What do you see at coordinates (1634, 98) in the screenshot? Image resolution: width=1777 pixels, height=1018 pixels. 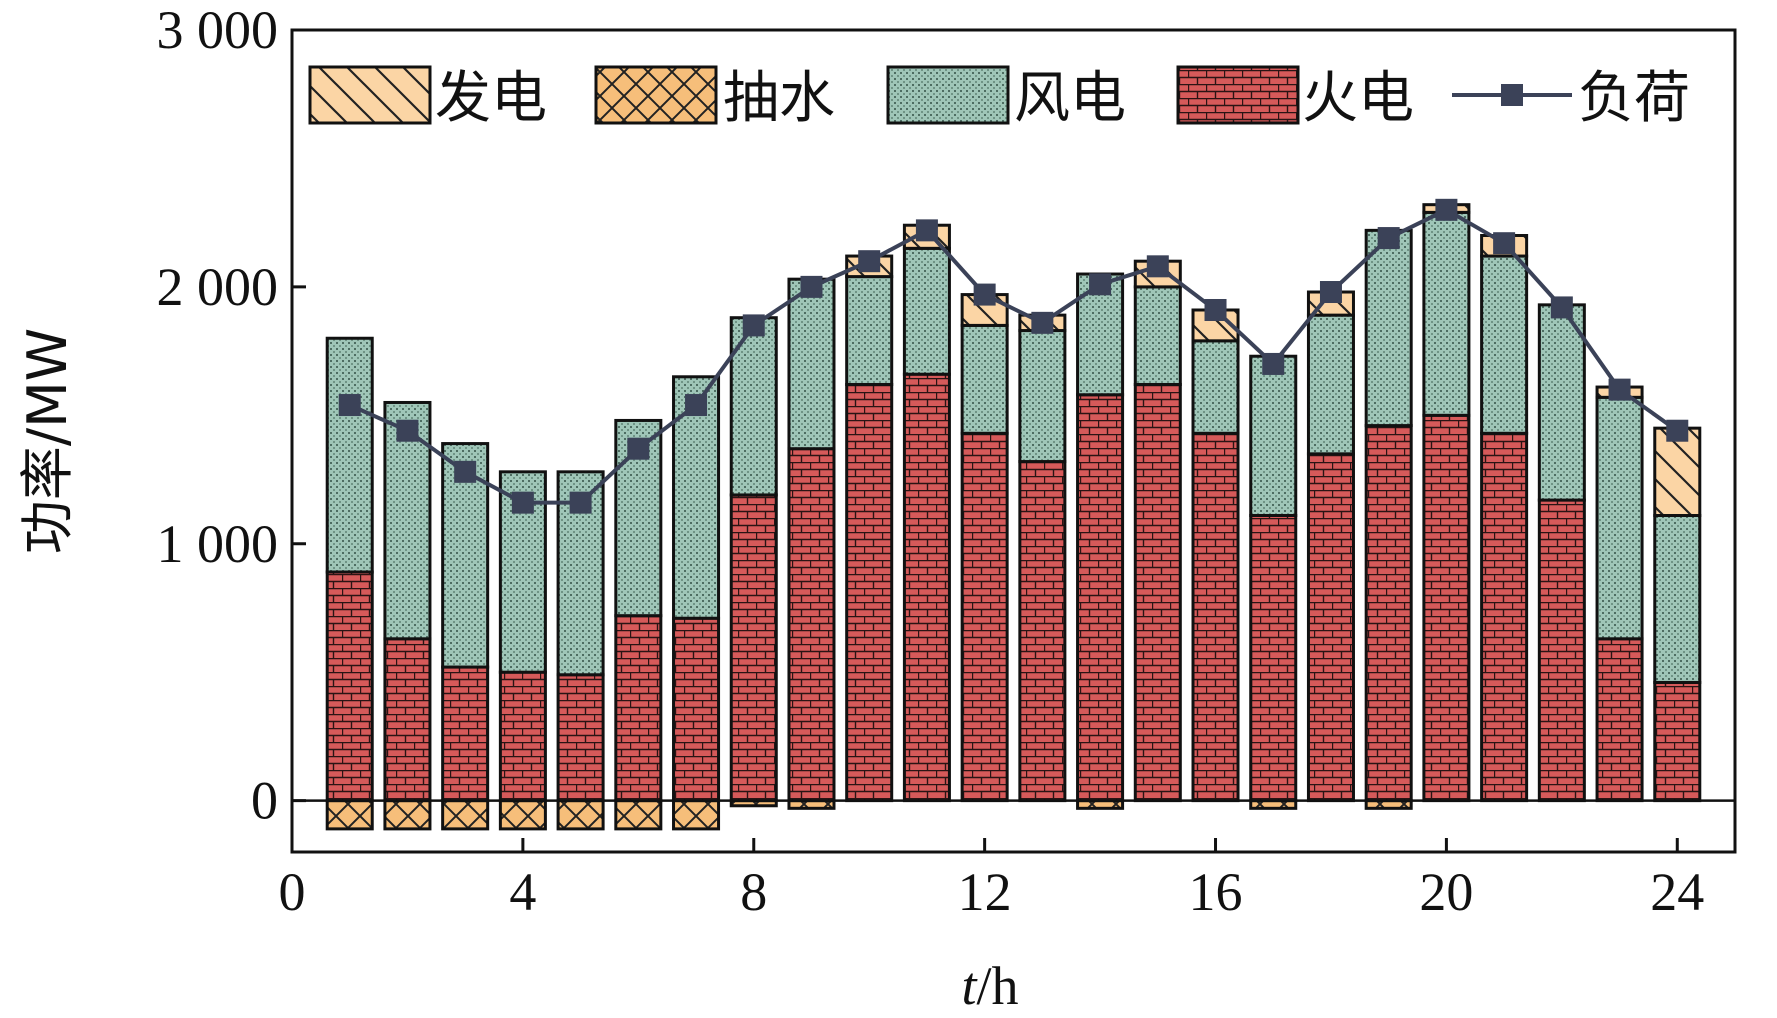 I see `legend-label-load: 负荷` at bounding box center [1634, 98].